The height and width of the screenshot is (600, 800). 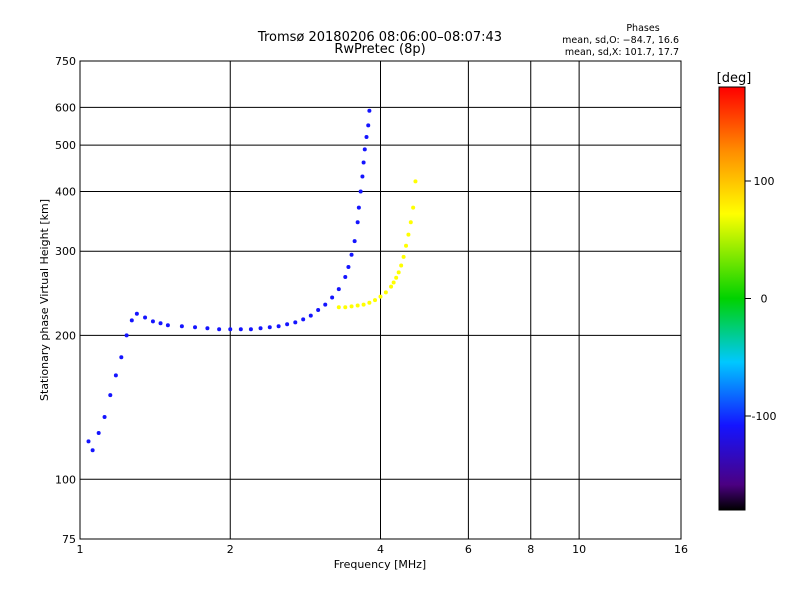 I want to click on y-tick-label: 500, so click(x=65, y=145).